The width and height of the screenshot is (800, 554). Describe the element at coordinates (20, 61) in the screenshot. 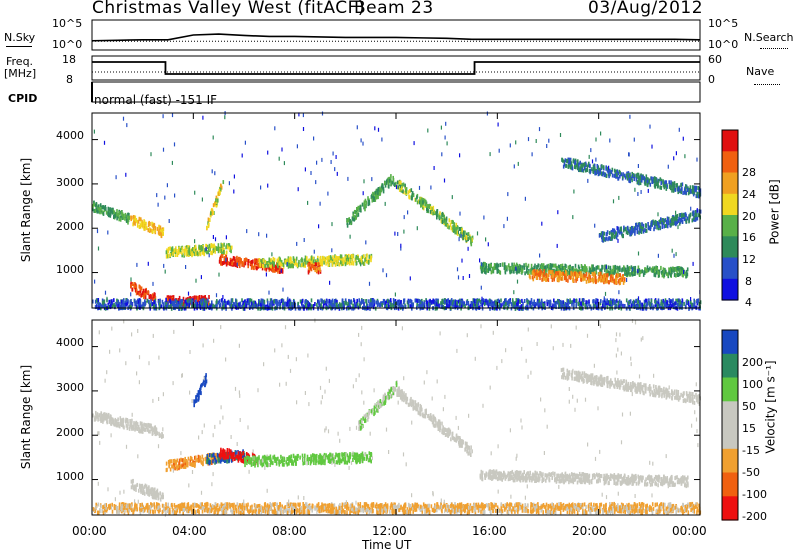

I see `freq-label: Freq.` at that location.